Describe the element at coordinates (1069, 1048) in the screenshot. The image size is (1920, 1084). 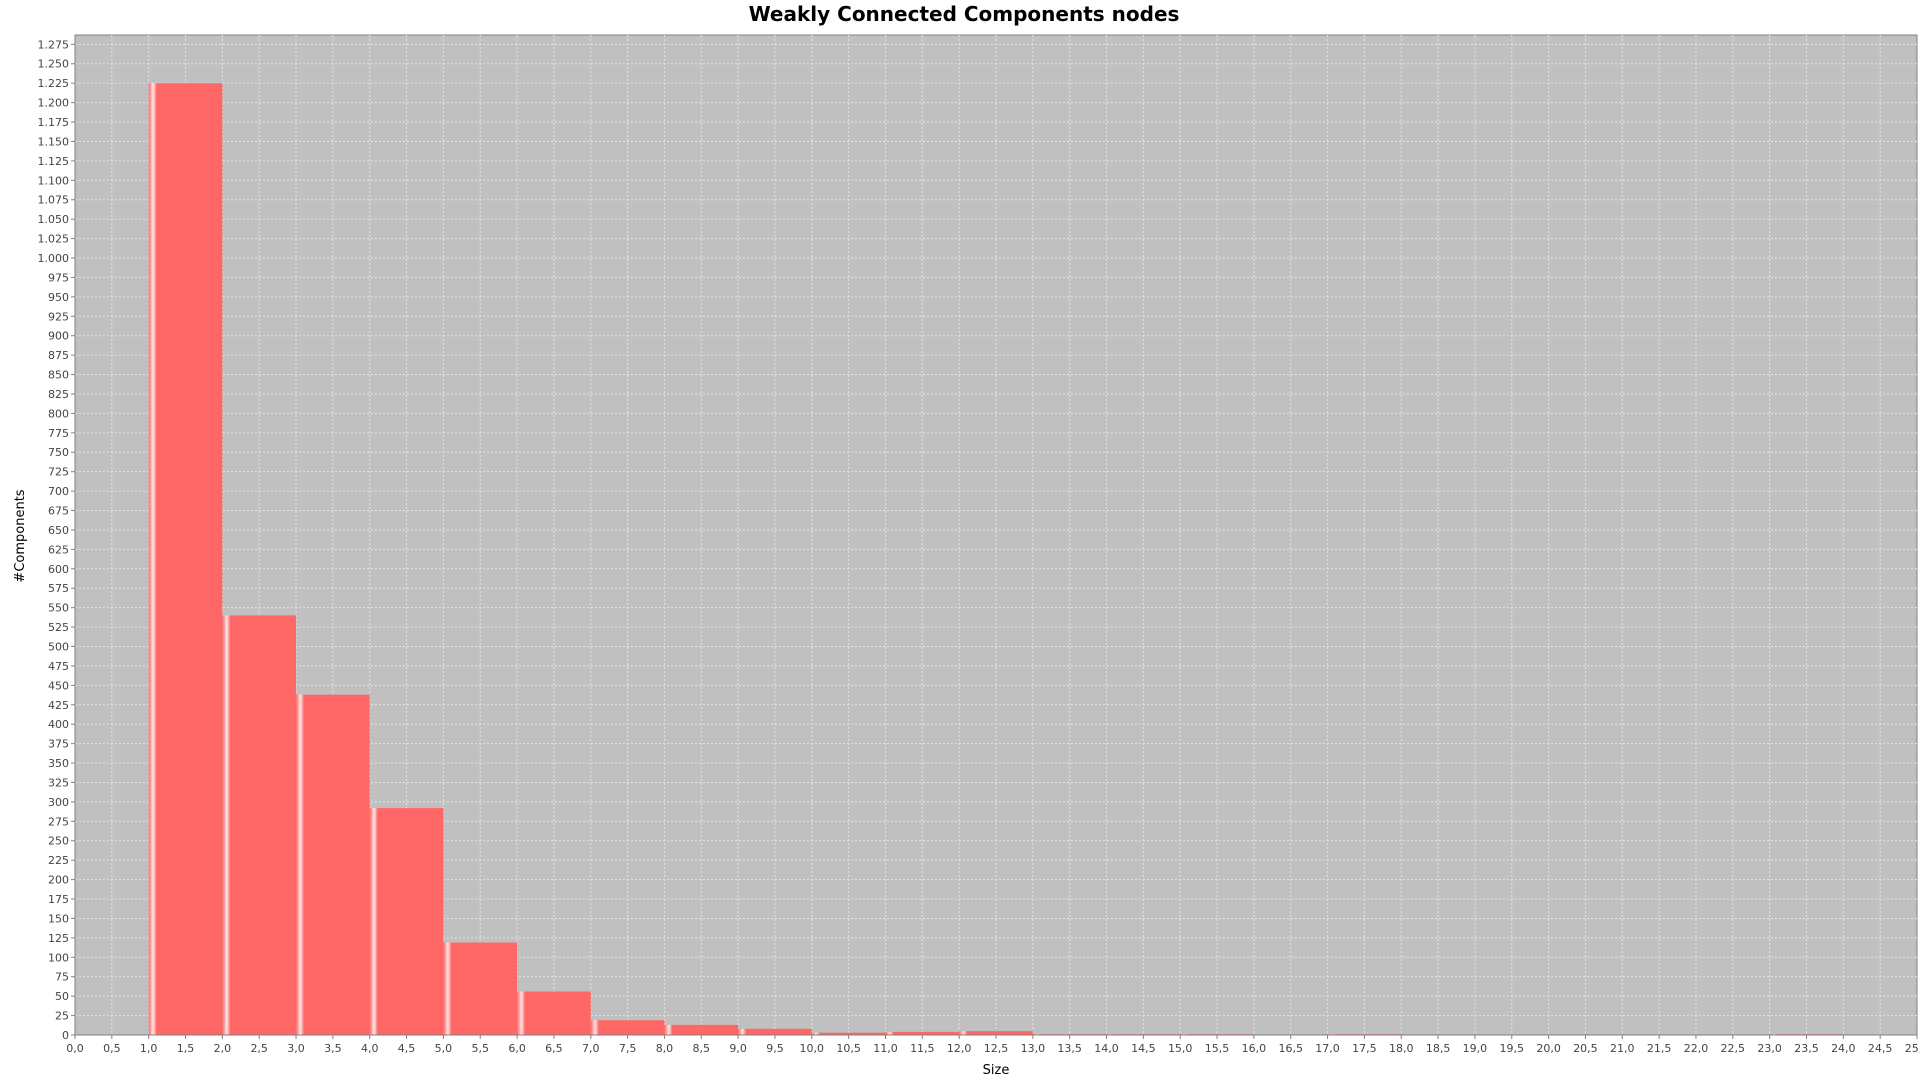
I see `x-tick-label: 13,5` at that location.